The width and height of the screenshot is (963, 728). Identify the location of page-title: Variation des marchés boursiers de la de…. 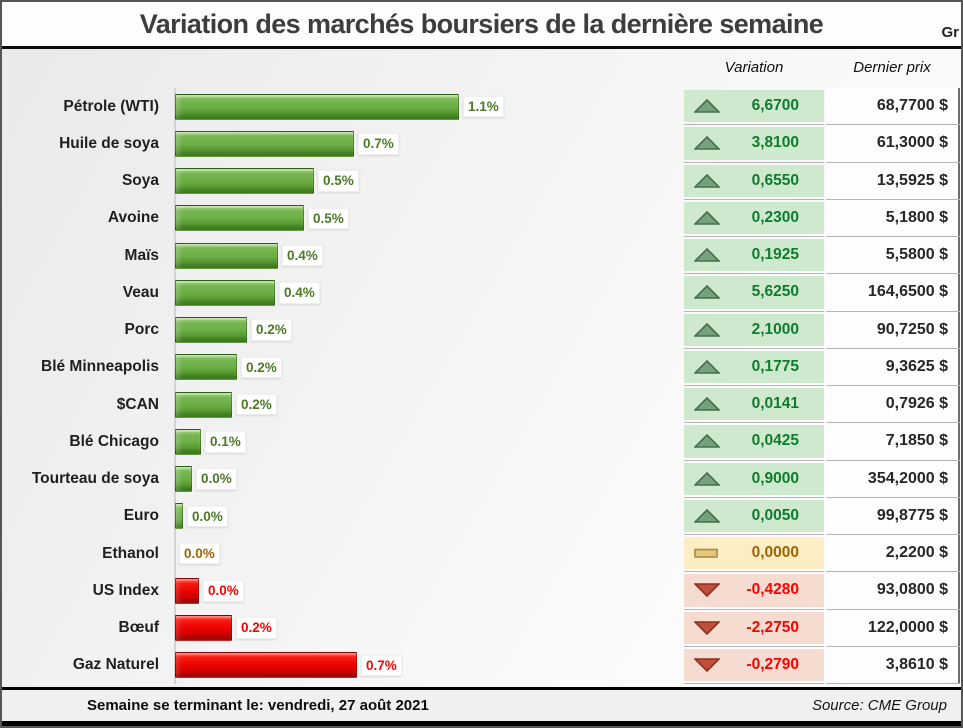
(481, 24).